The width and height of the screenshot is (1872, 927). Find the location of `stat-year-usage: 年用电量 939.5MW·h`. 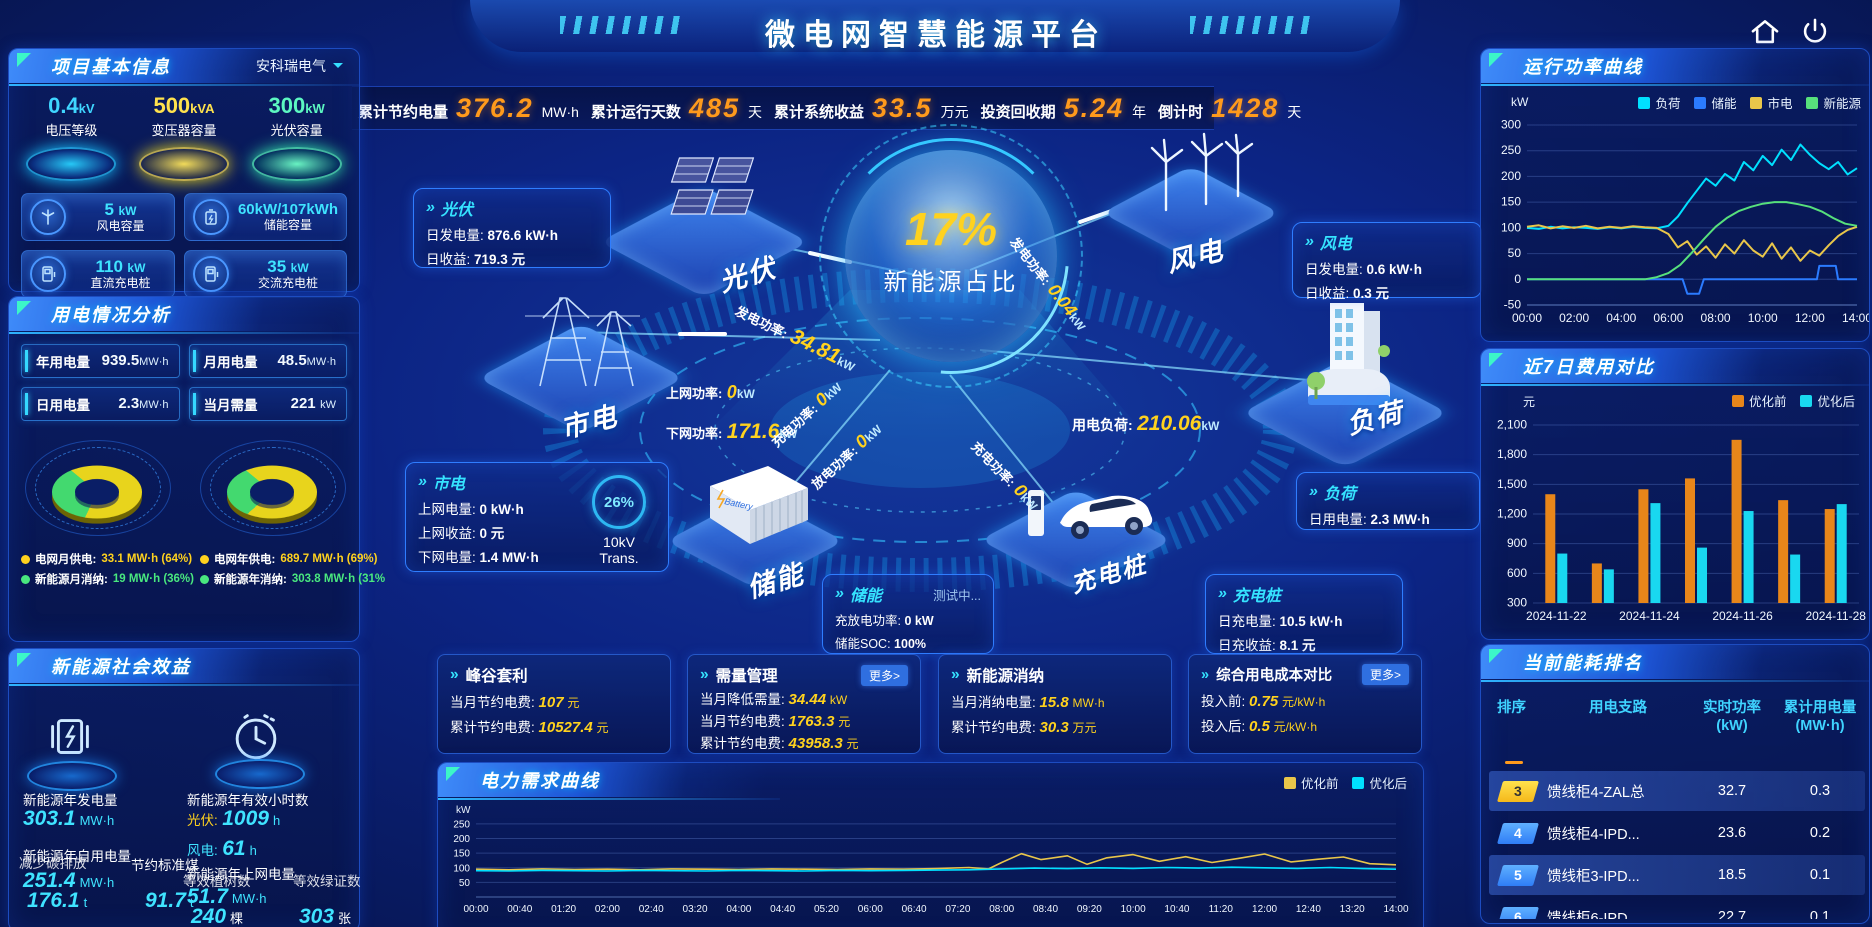

stat-year-usage: 年用电量 939.5MW·h is located at coordinates (100, 361).